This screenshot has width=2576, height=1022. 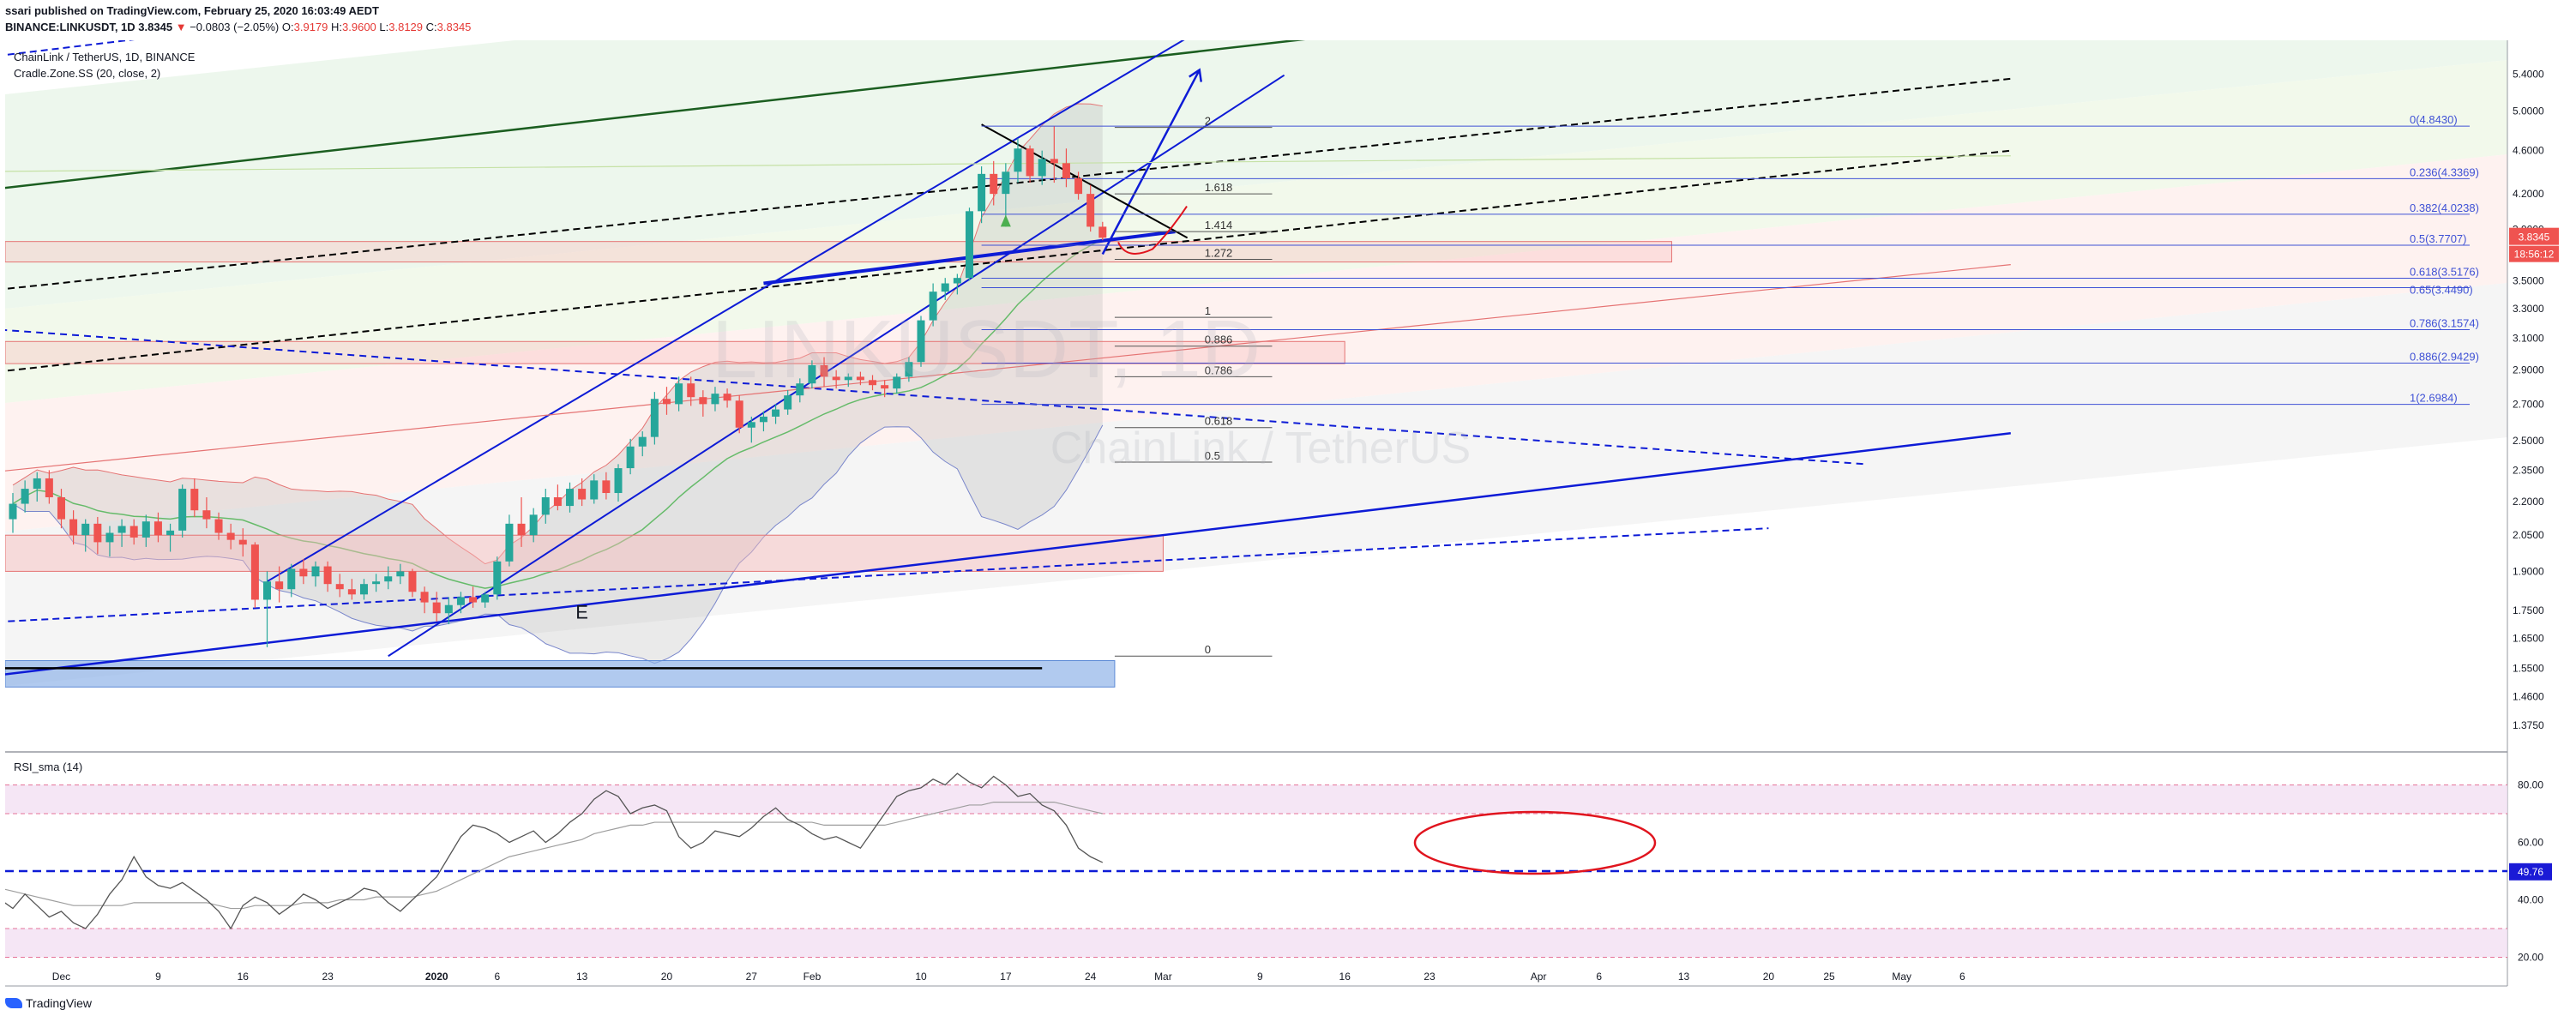 What do you see at coordinates (887, 574) in the screenshot?
I see `trendline-blue-dashed-low` at bounding box center [887, 574].